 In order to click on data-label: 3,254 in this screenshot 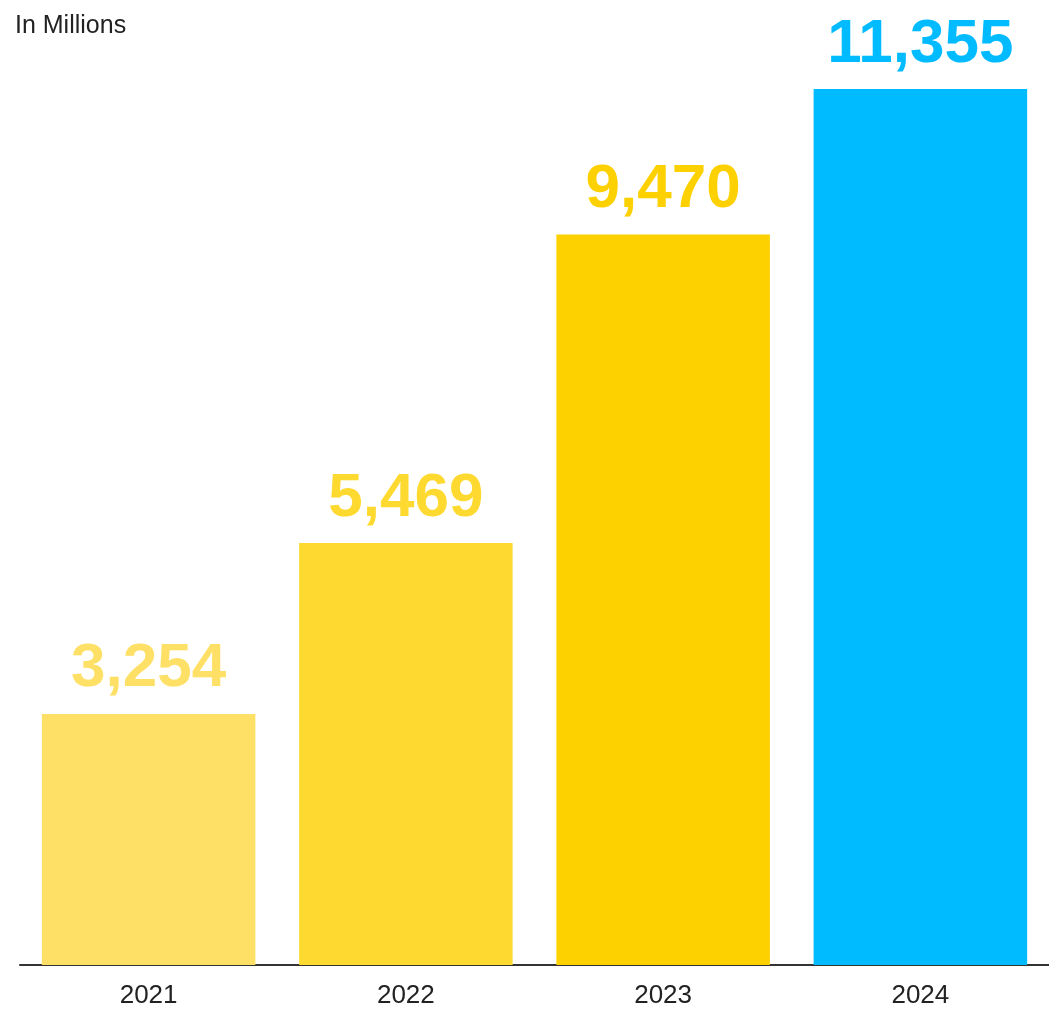, I will do `click(149, 665)`.